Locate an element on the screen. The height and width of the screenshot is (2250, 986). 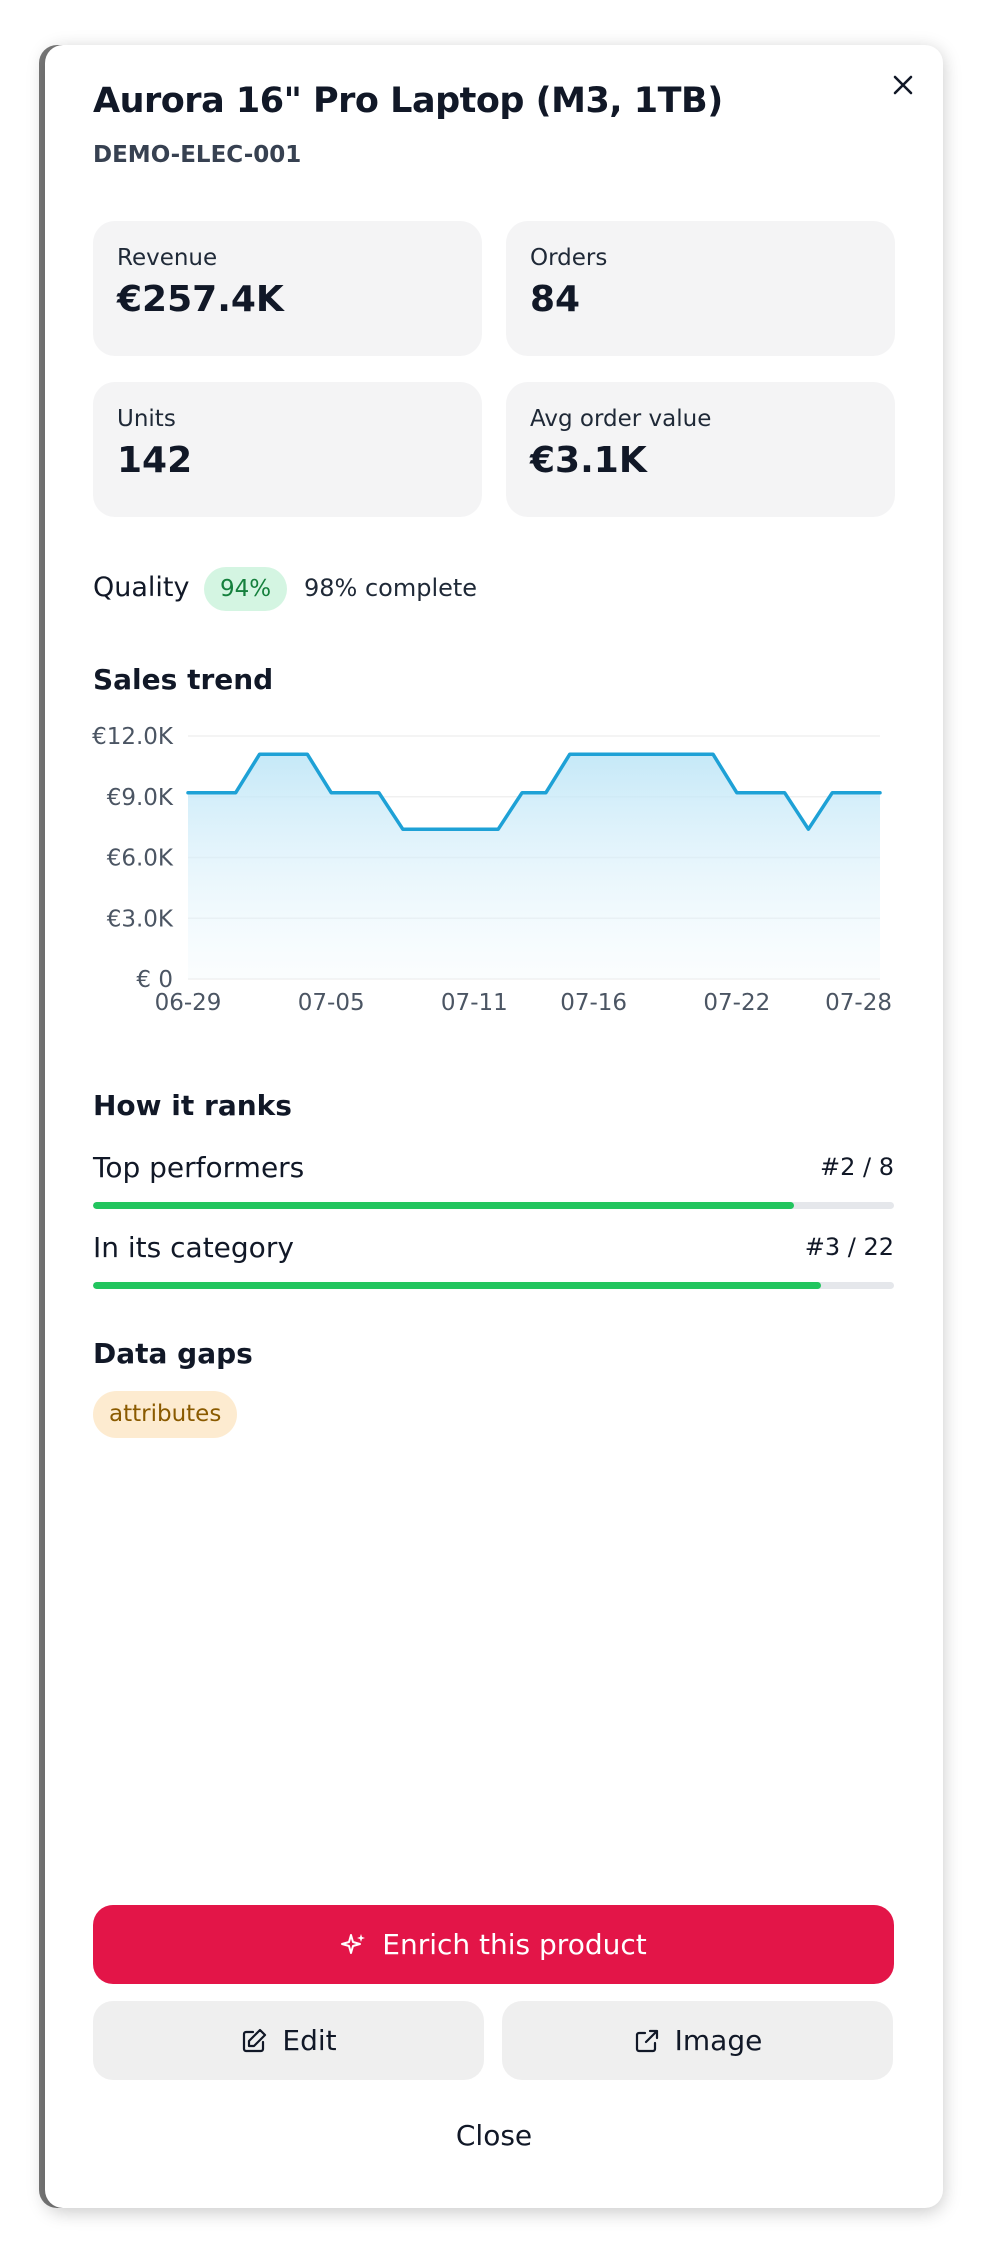
external-link-icon is located at coordinates (646, 2040).